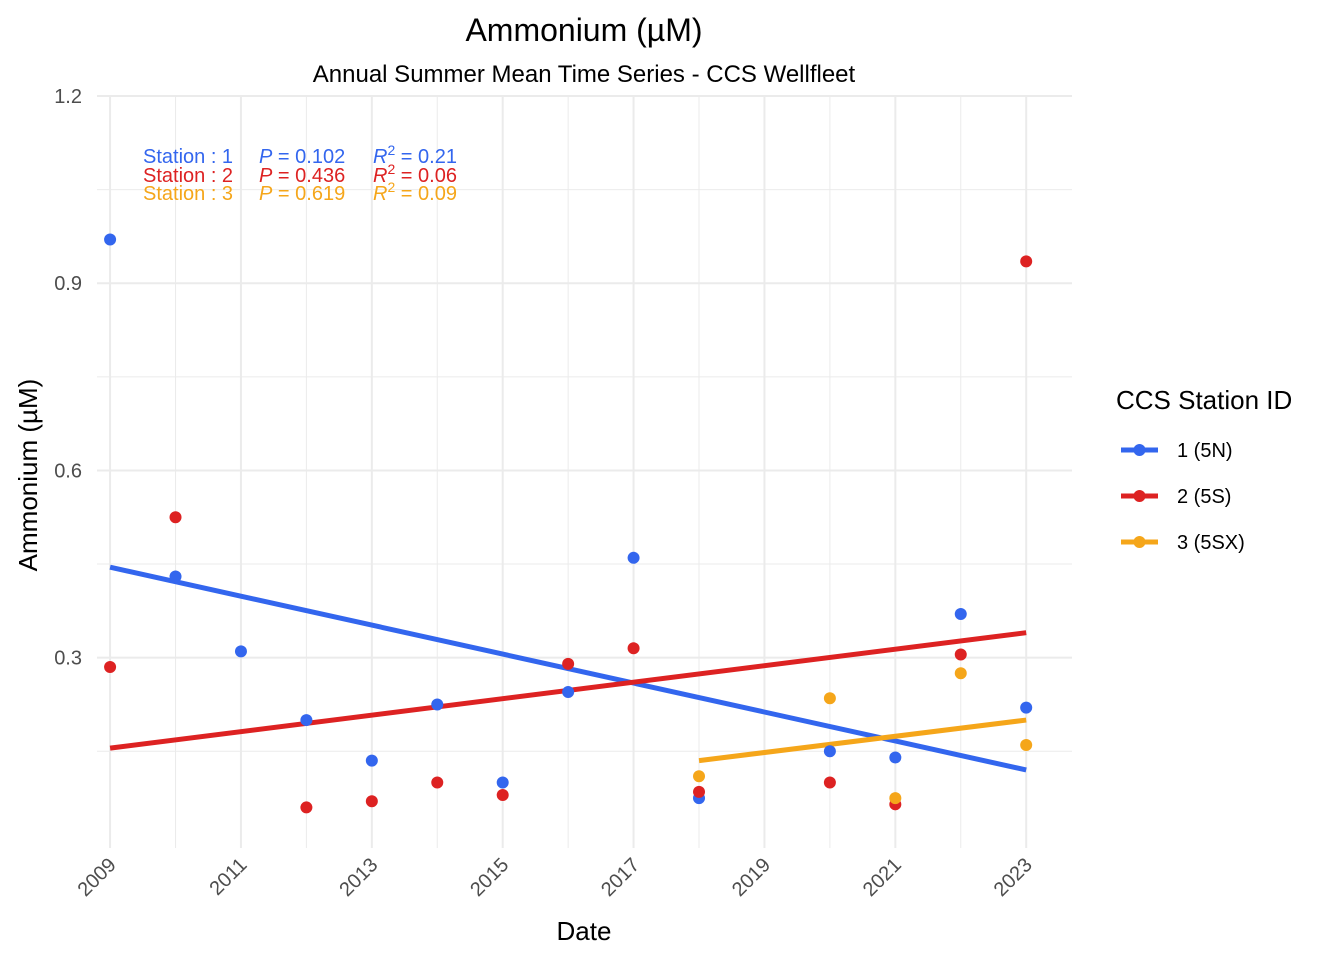 This screenshot has height=965, width=1344. Describe the element at coordinates (620, 877) in the screenshot. I see `x-tick-label: 2017` at that location.